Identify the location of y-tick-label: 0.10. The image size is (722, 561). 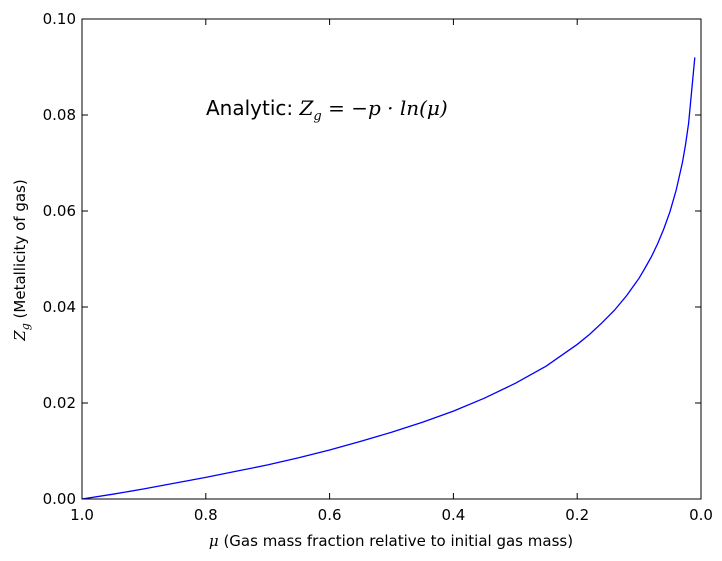
(59, 19).